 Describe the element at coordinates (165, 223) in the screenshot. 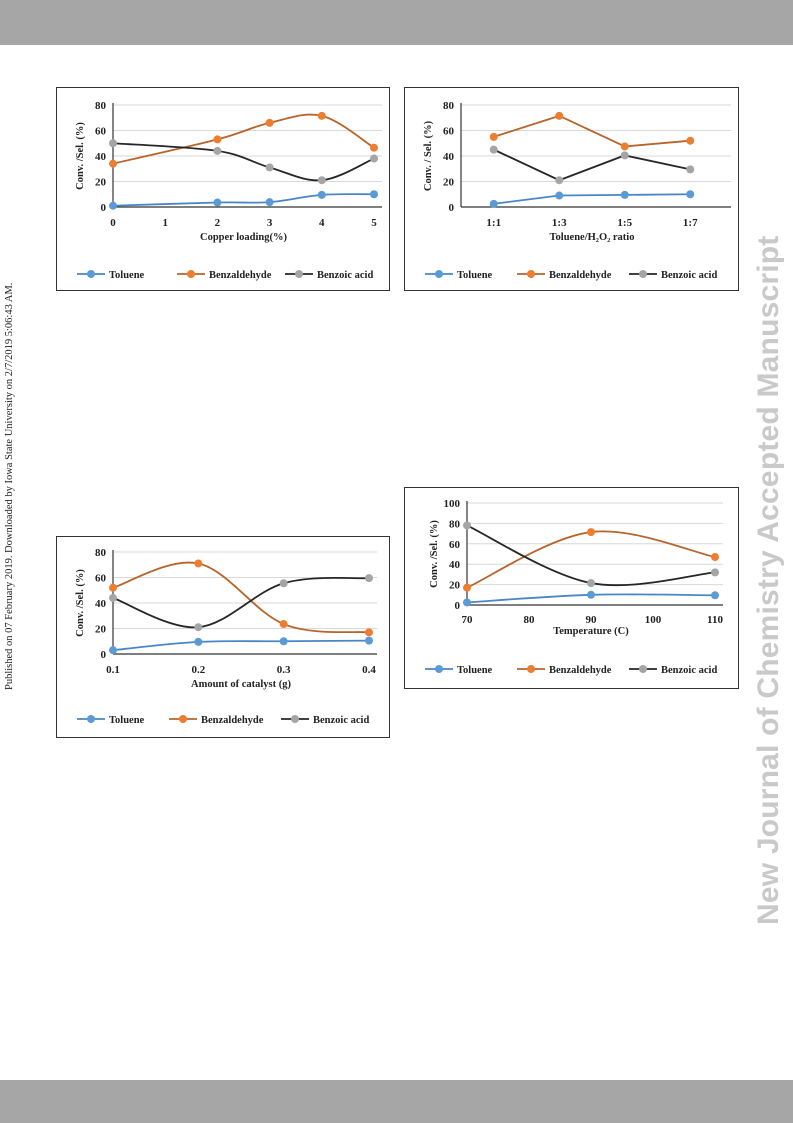

I see `x-tick-label: 1` at that location.